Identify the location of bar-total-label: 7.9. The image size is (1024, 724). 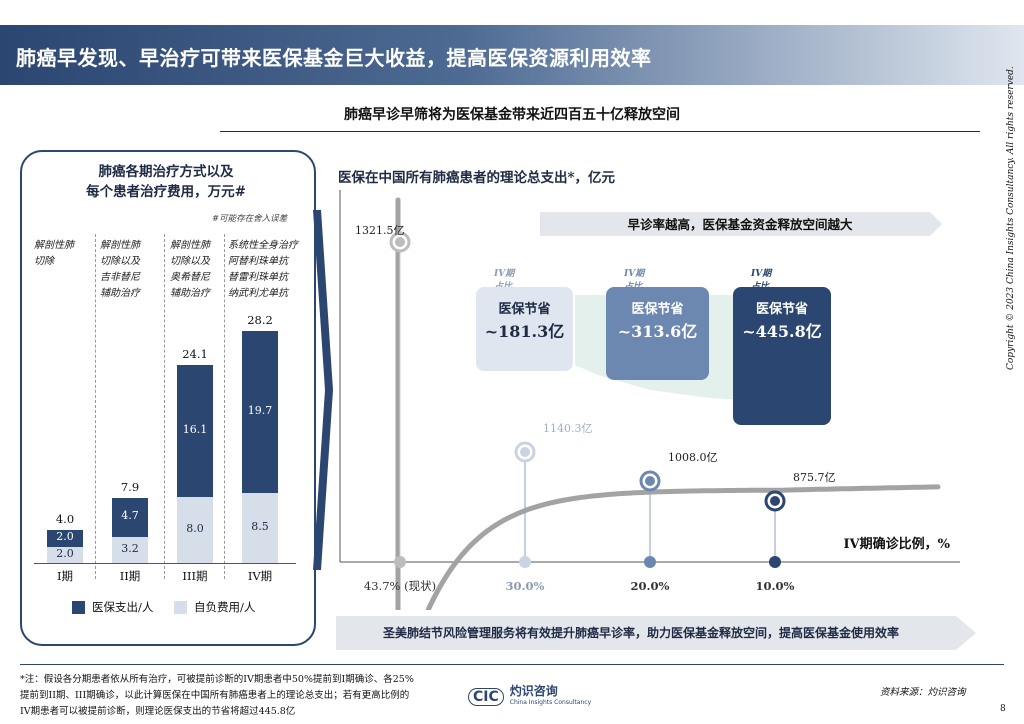
(130, 487).